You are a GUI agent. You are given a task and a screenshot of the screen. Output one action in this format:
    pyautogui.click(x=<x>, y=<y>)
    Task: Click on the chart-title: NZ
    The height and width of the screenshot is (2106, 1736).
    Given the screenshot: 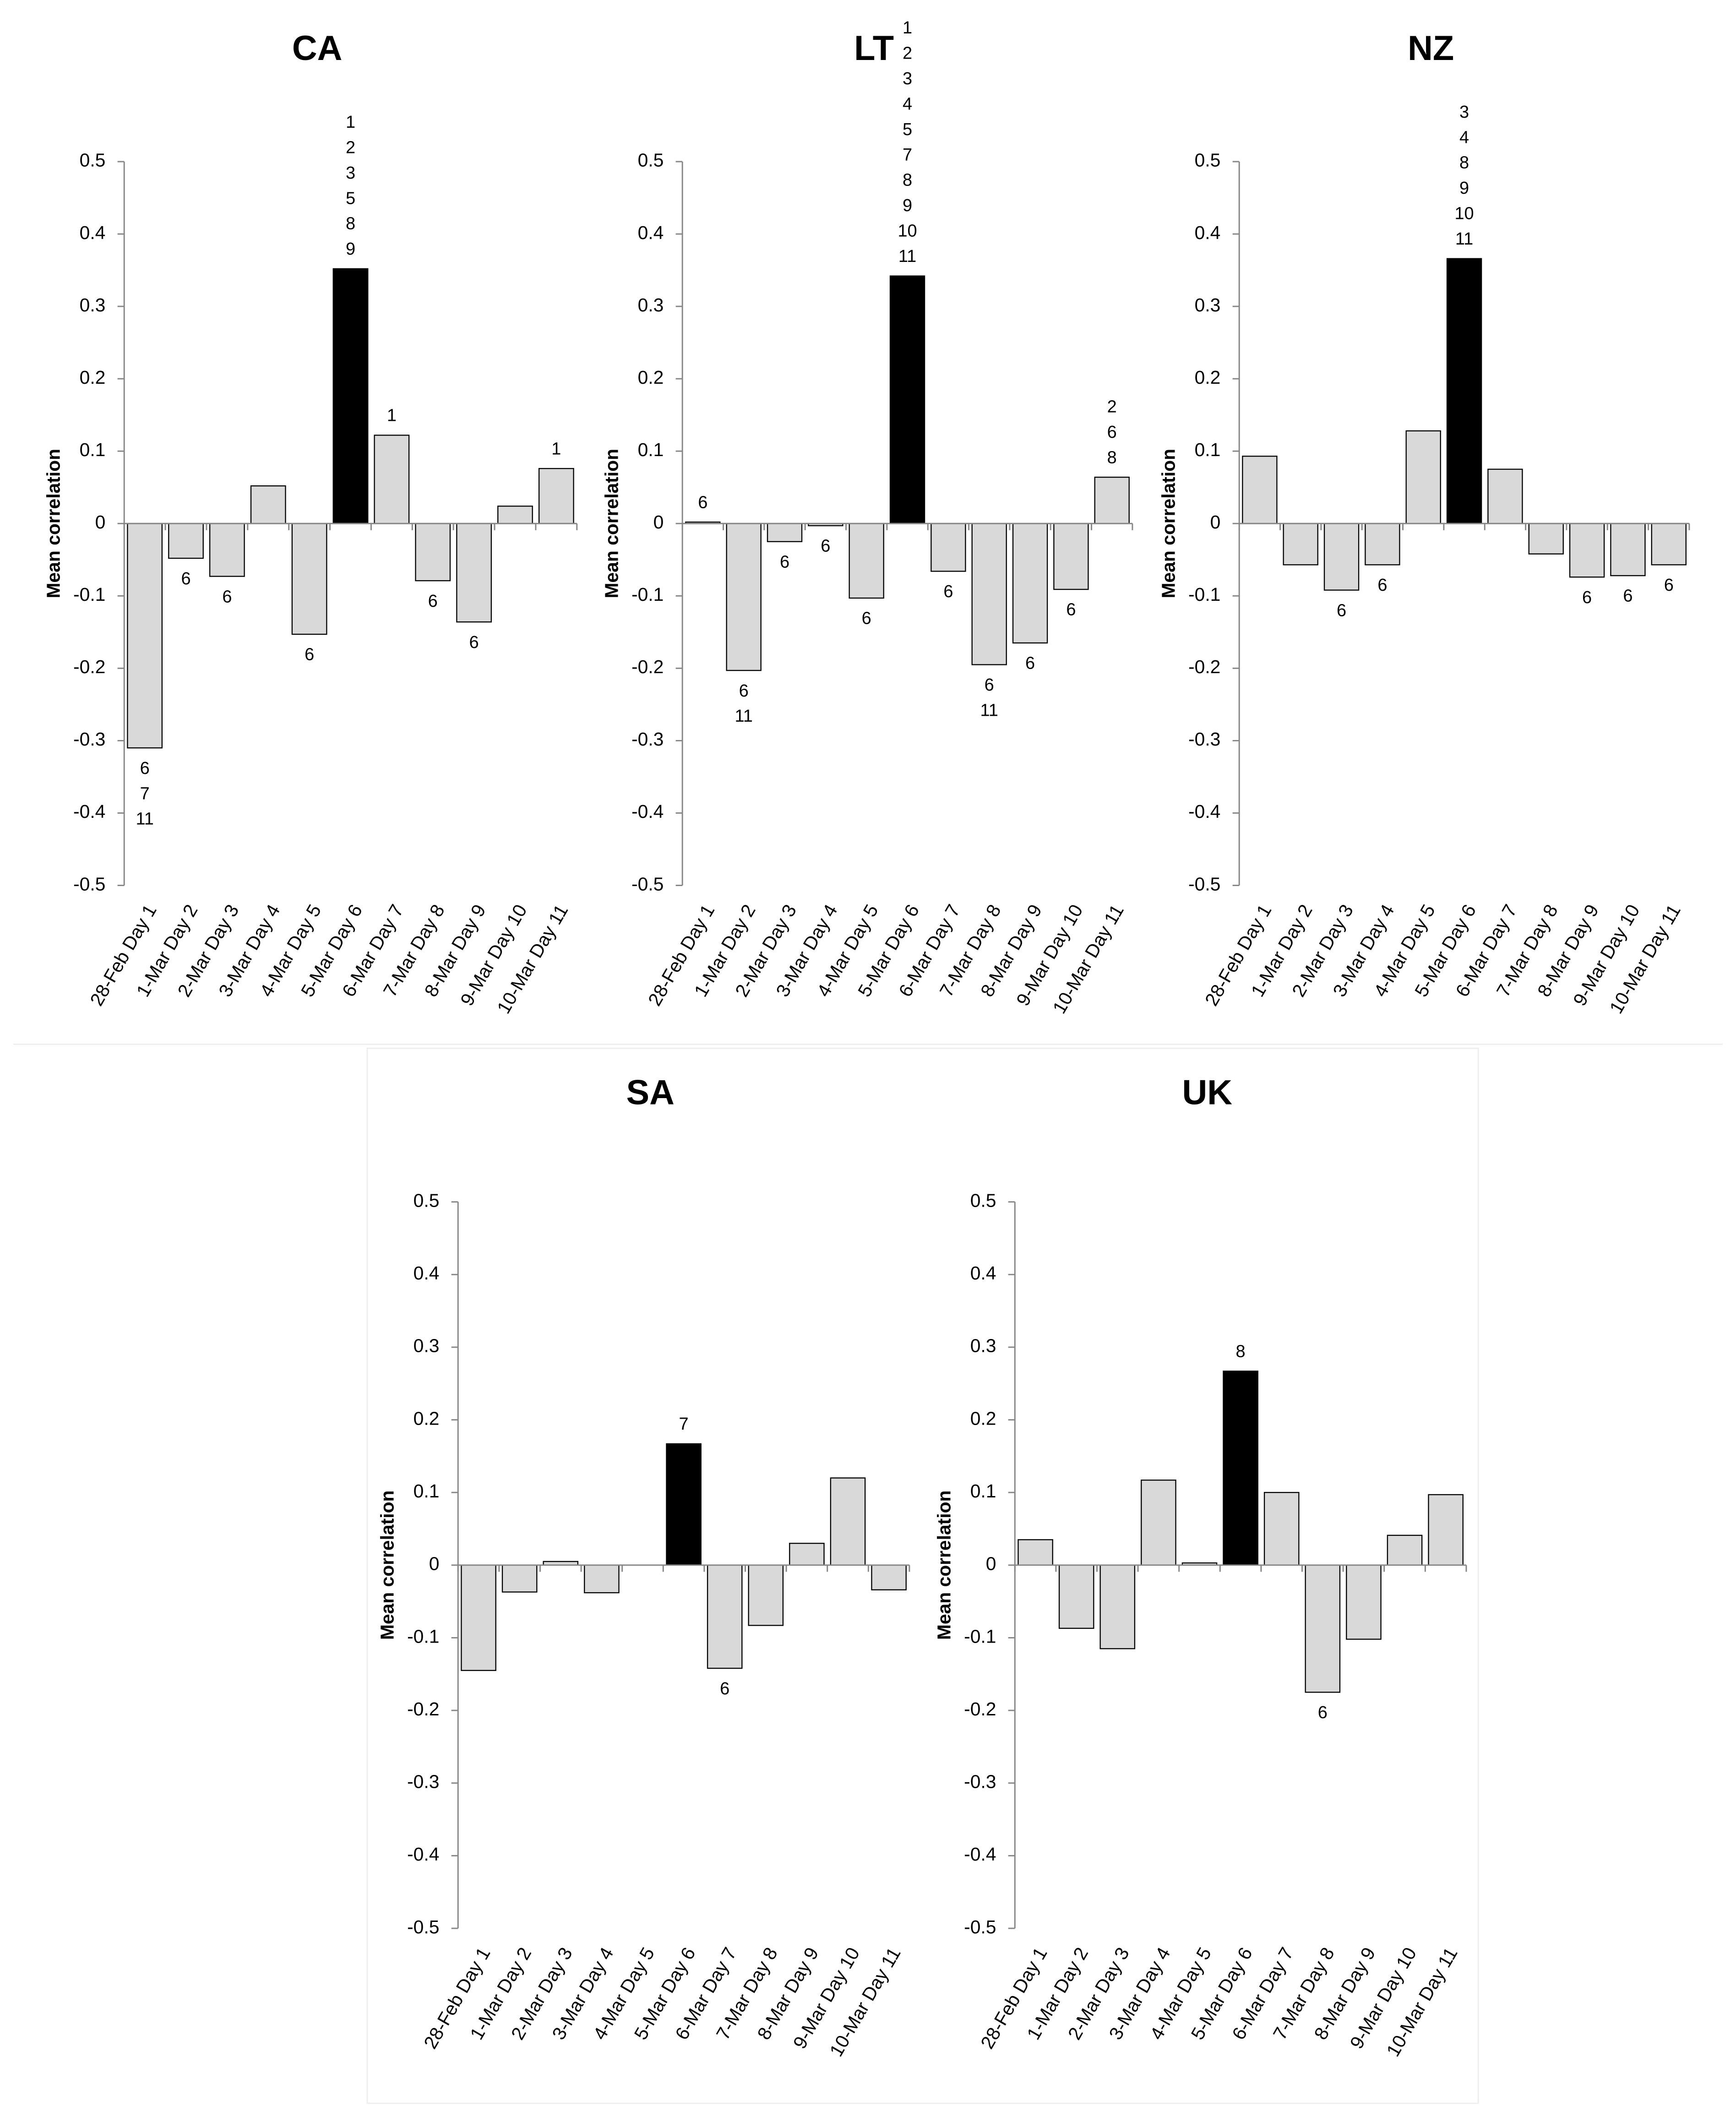 What is the action you would take?
    pyautogui.click(x=1431, y=48)
    